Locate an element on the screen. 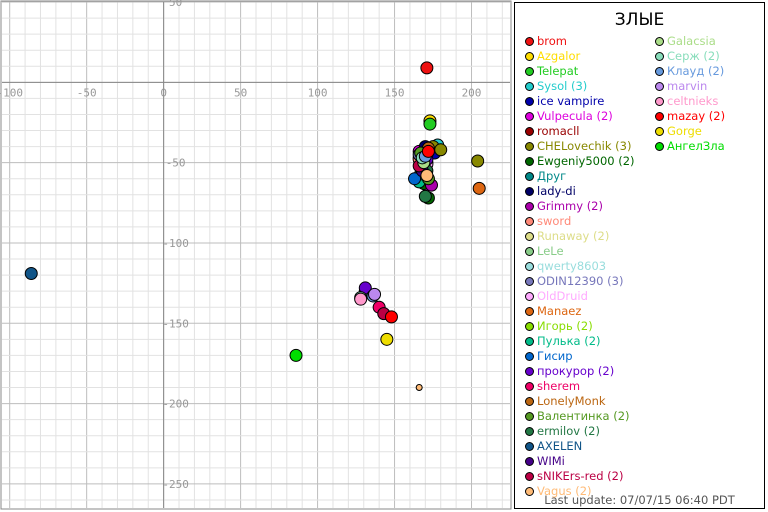 The height and width of the screenshot is (512, 768). legend-label: Серж (2) is located at coordinates (693, 56).